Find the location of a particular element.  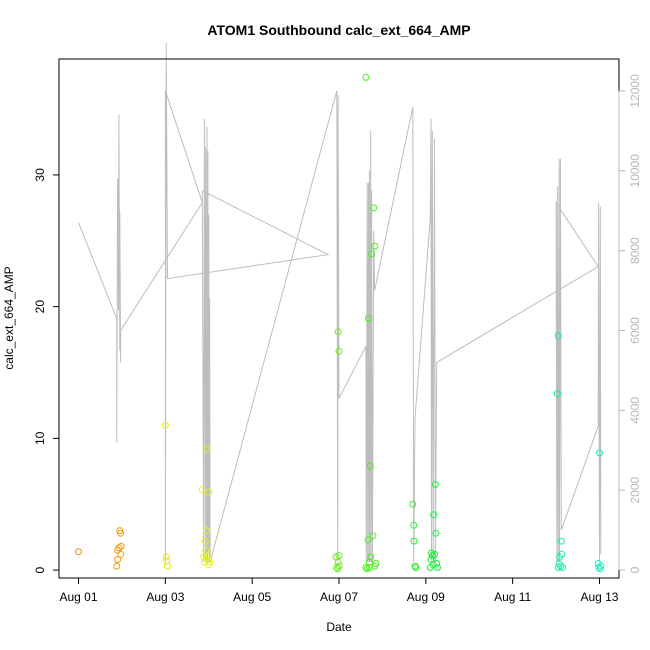

secondary-tick-label: 4000 is located at coordinates (635, 410).